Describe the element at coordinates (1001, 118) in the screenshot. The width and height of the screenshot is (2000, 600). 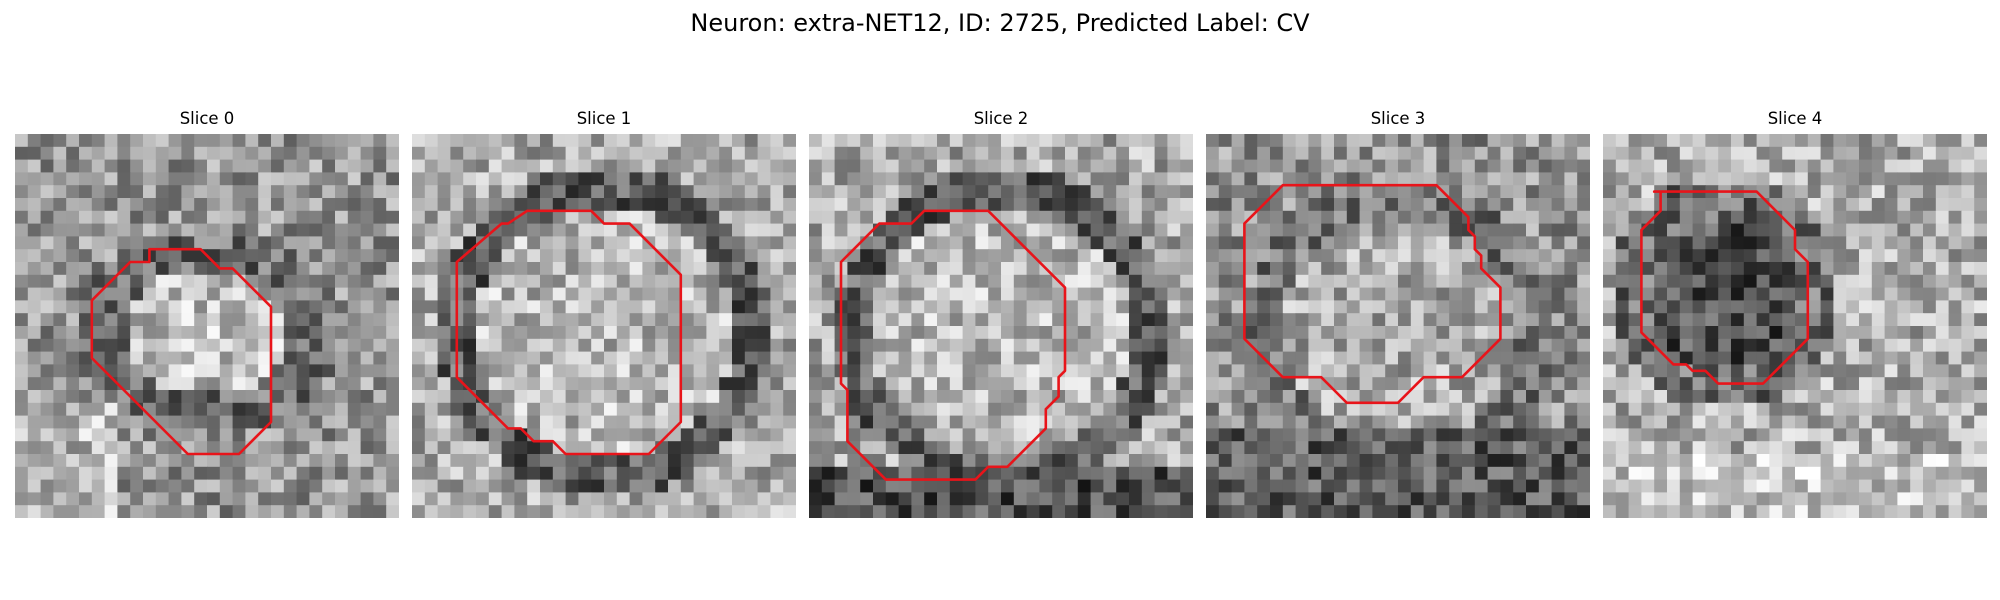
I see `slice-title: Slice 2` at that location.